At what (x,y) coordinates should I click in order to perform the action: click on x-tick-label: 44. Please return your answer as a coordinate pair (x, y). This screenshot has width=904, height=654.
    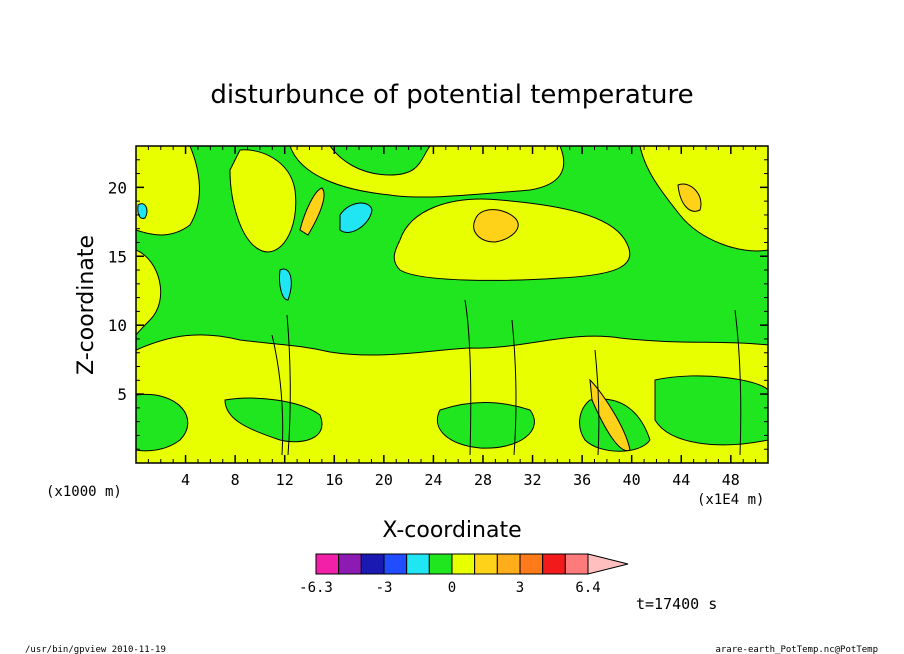
    Looking at the image, I should click on (681, 480).